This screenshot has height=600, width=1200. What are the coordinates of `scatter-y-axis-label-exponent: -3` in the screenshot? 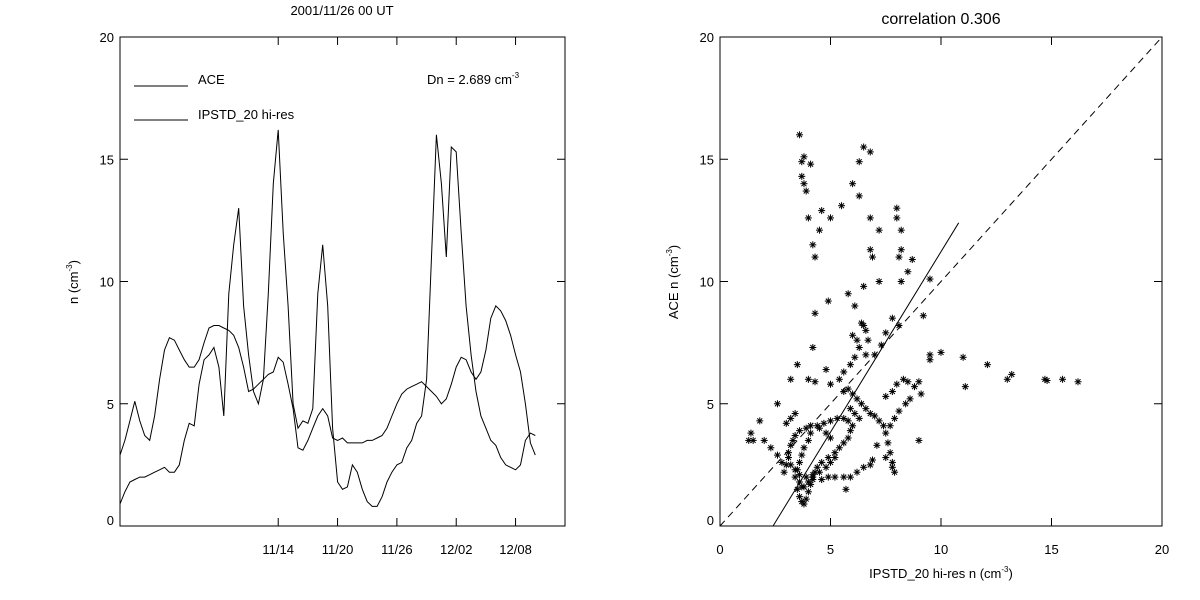 It's located at (669, 253).